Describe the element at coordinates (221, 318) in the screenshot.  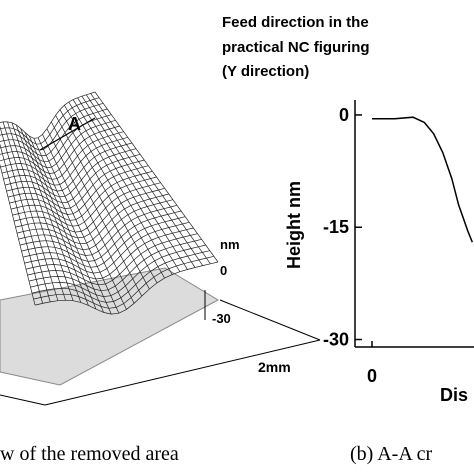
I see `z-tick: -30` at that location.